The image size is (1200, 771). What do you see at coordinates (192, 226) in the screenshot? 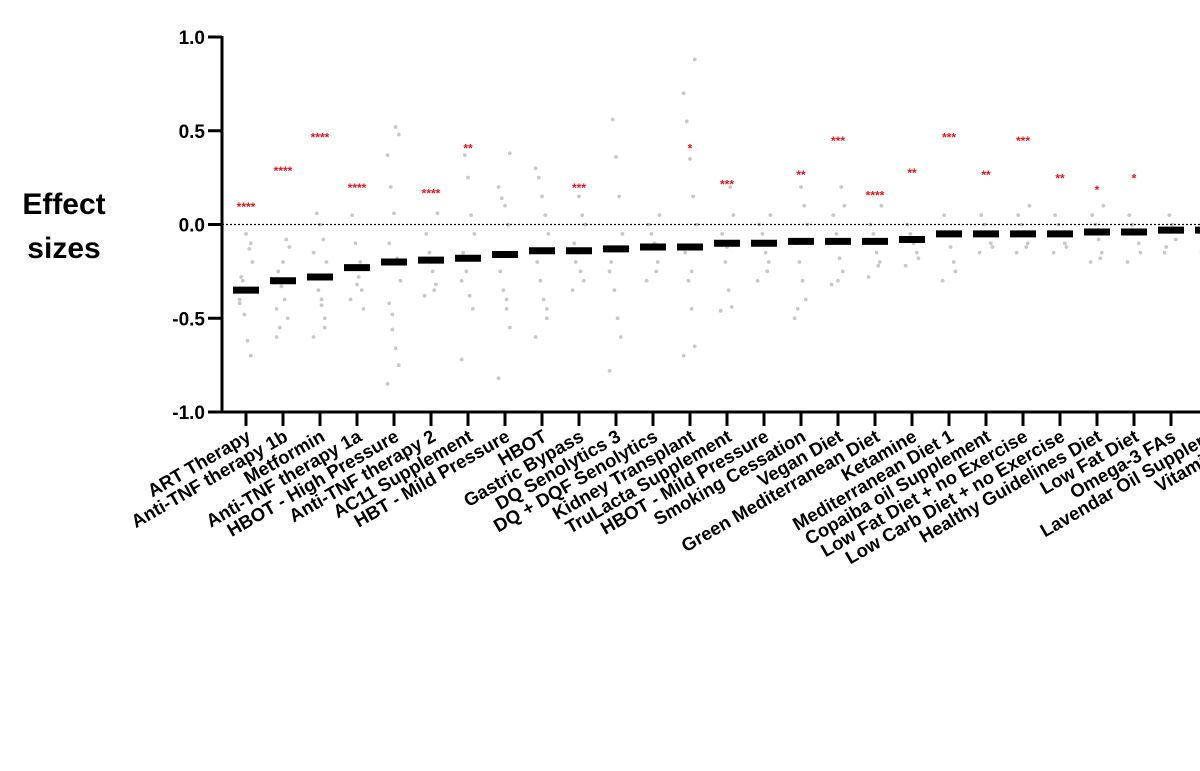
I see `y-tick-label: 0.0` at bounding box center [192, 226].